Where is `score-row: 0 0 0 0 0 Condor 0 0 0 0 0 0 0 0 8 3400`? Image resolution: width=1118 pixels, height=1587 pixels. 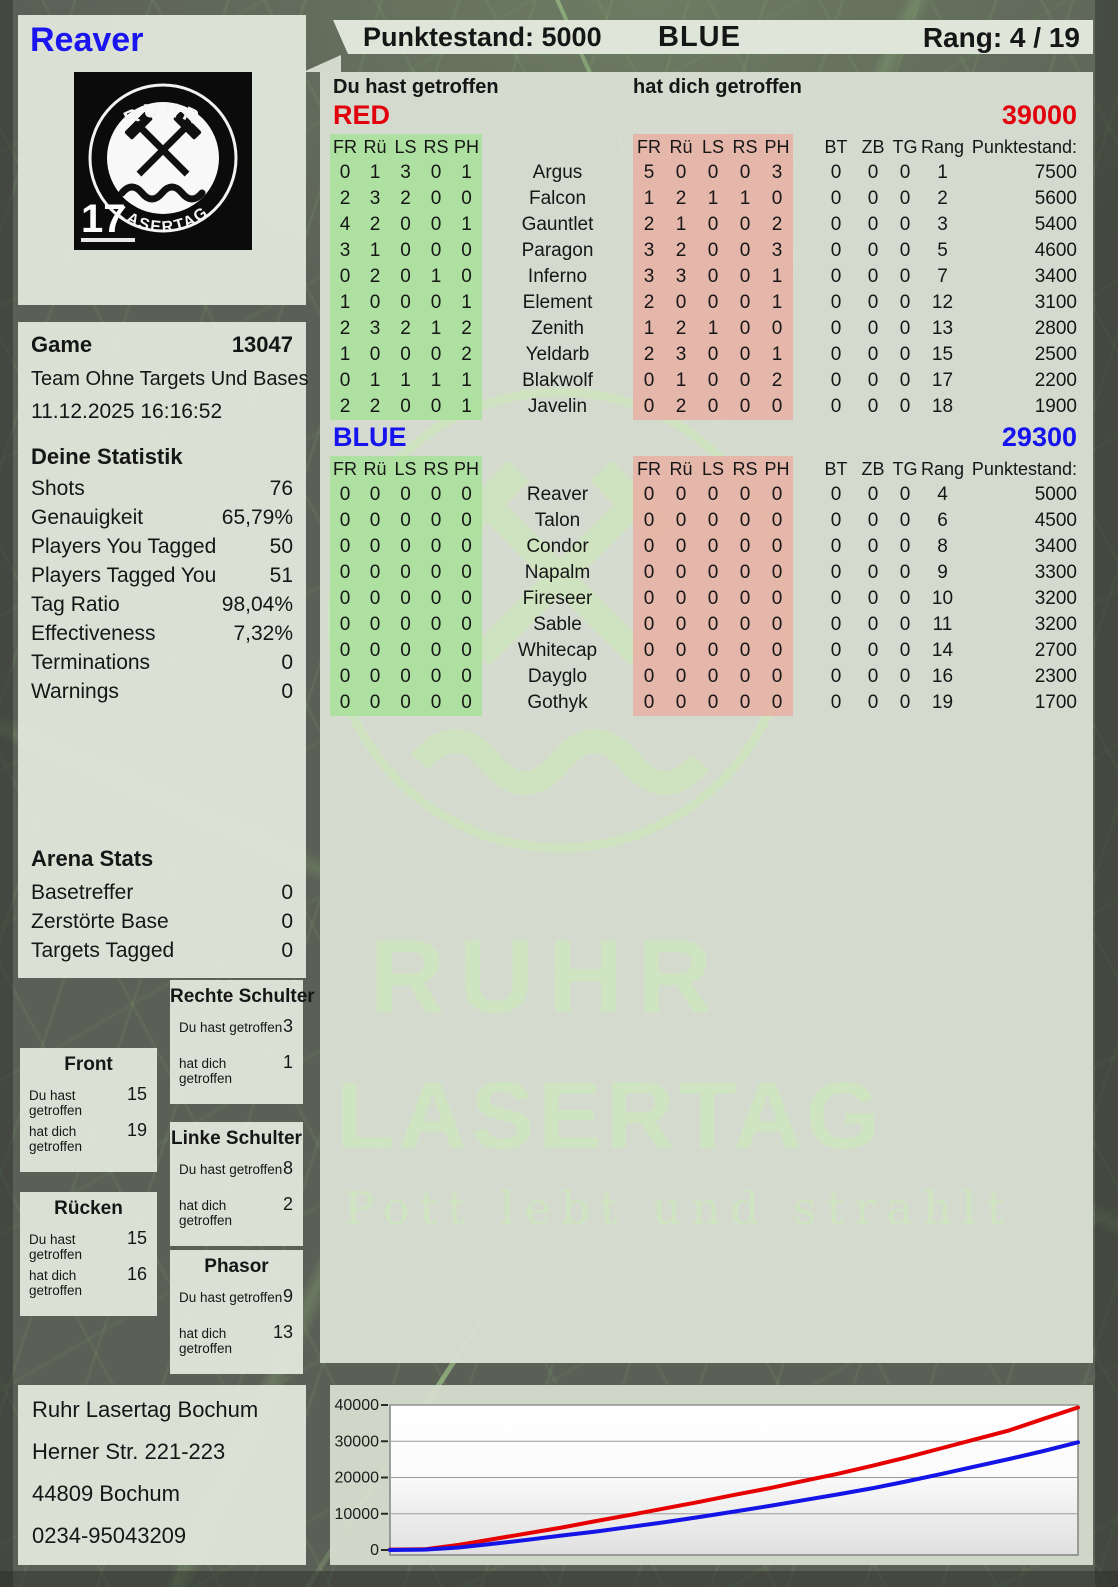 score-row: 0 0 0 0 0 Condor 0 0 0 0 0 0 0 0 8 3400 is located at coordinates (703, 547).